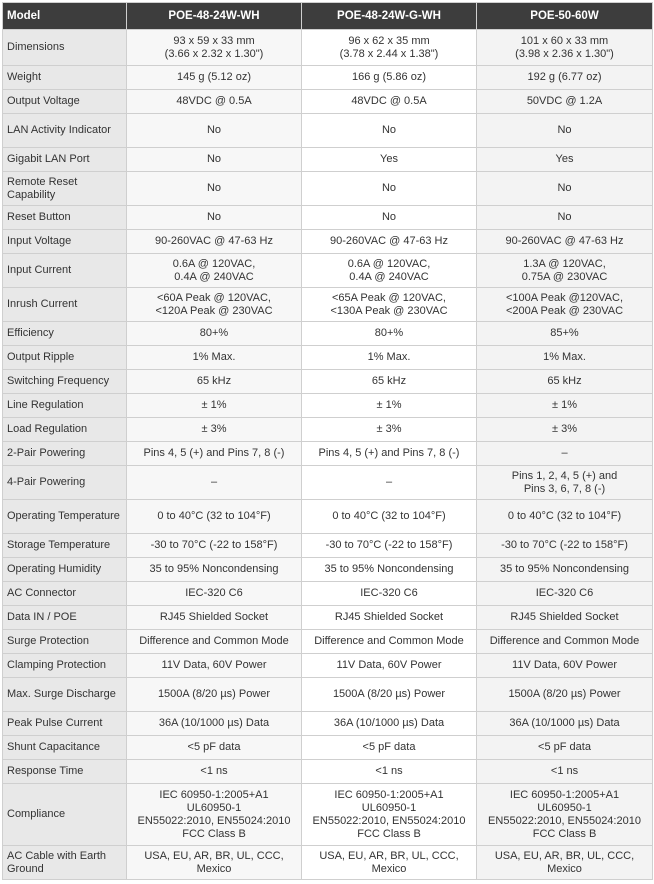  What do you see at coordinates (564, 77) in the screenshot?
I see `spec-value: 192 g (6.77 oz)` at bounding box center [564, 77].